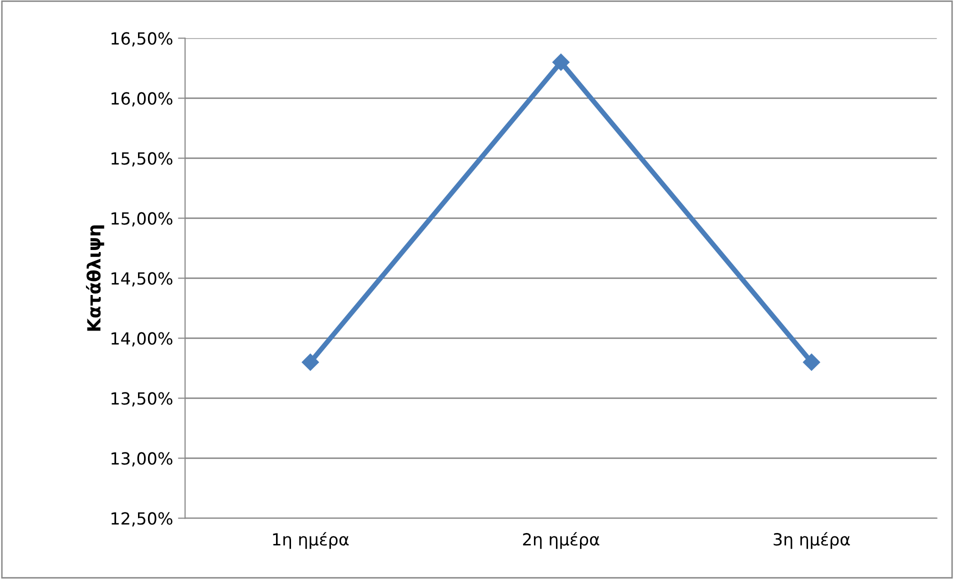 The height and width of the screenshot is (579, 954). I want to click on x-tick-label: 1η ημέρα, so click(311, 540).